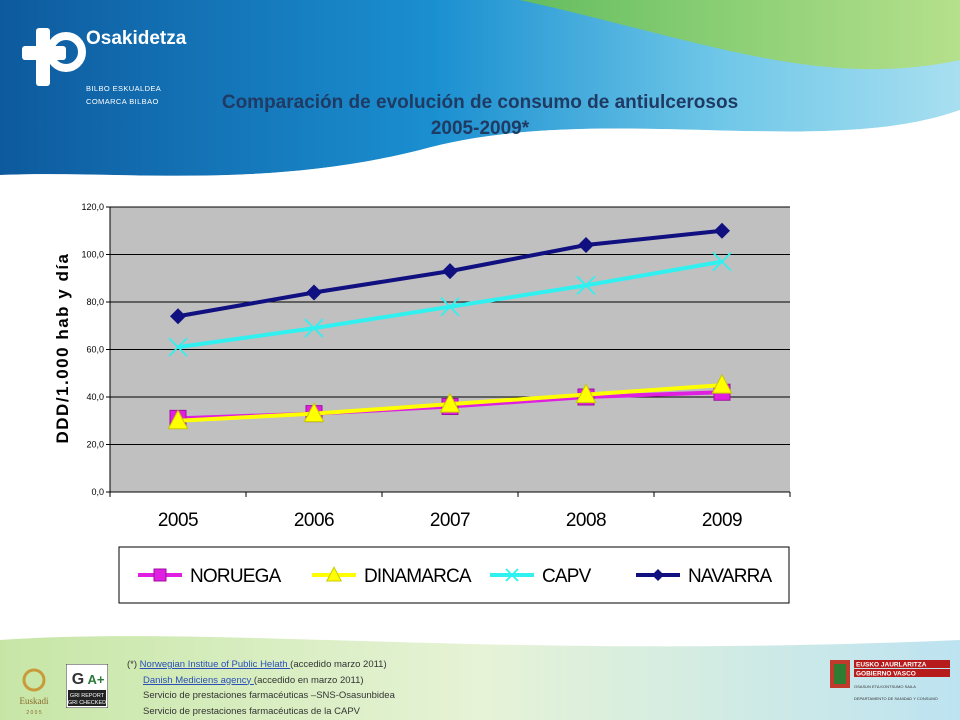 Image resolution: width=960 pixels, height=720 pixels. What do you see at coordinates (586, 520) in the screenshot?
I see `x-tick-label: 2008` at bounding box center [586, 520].